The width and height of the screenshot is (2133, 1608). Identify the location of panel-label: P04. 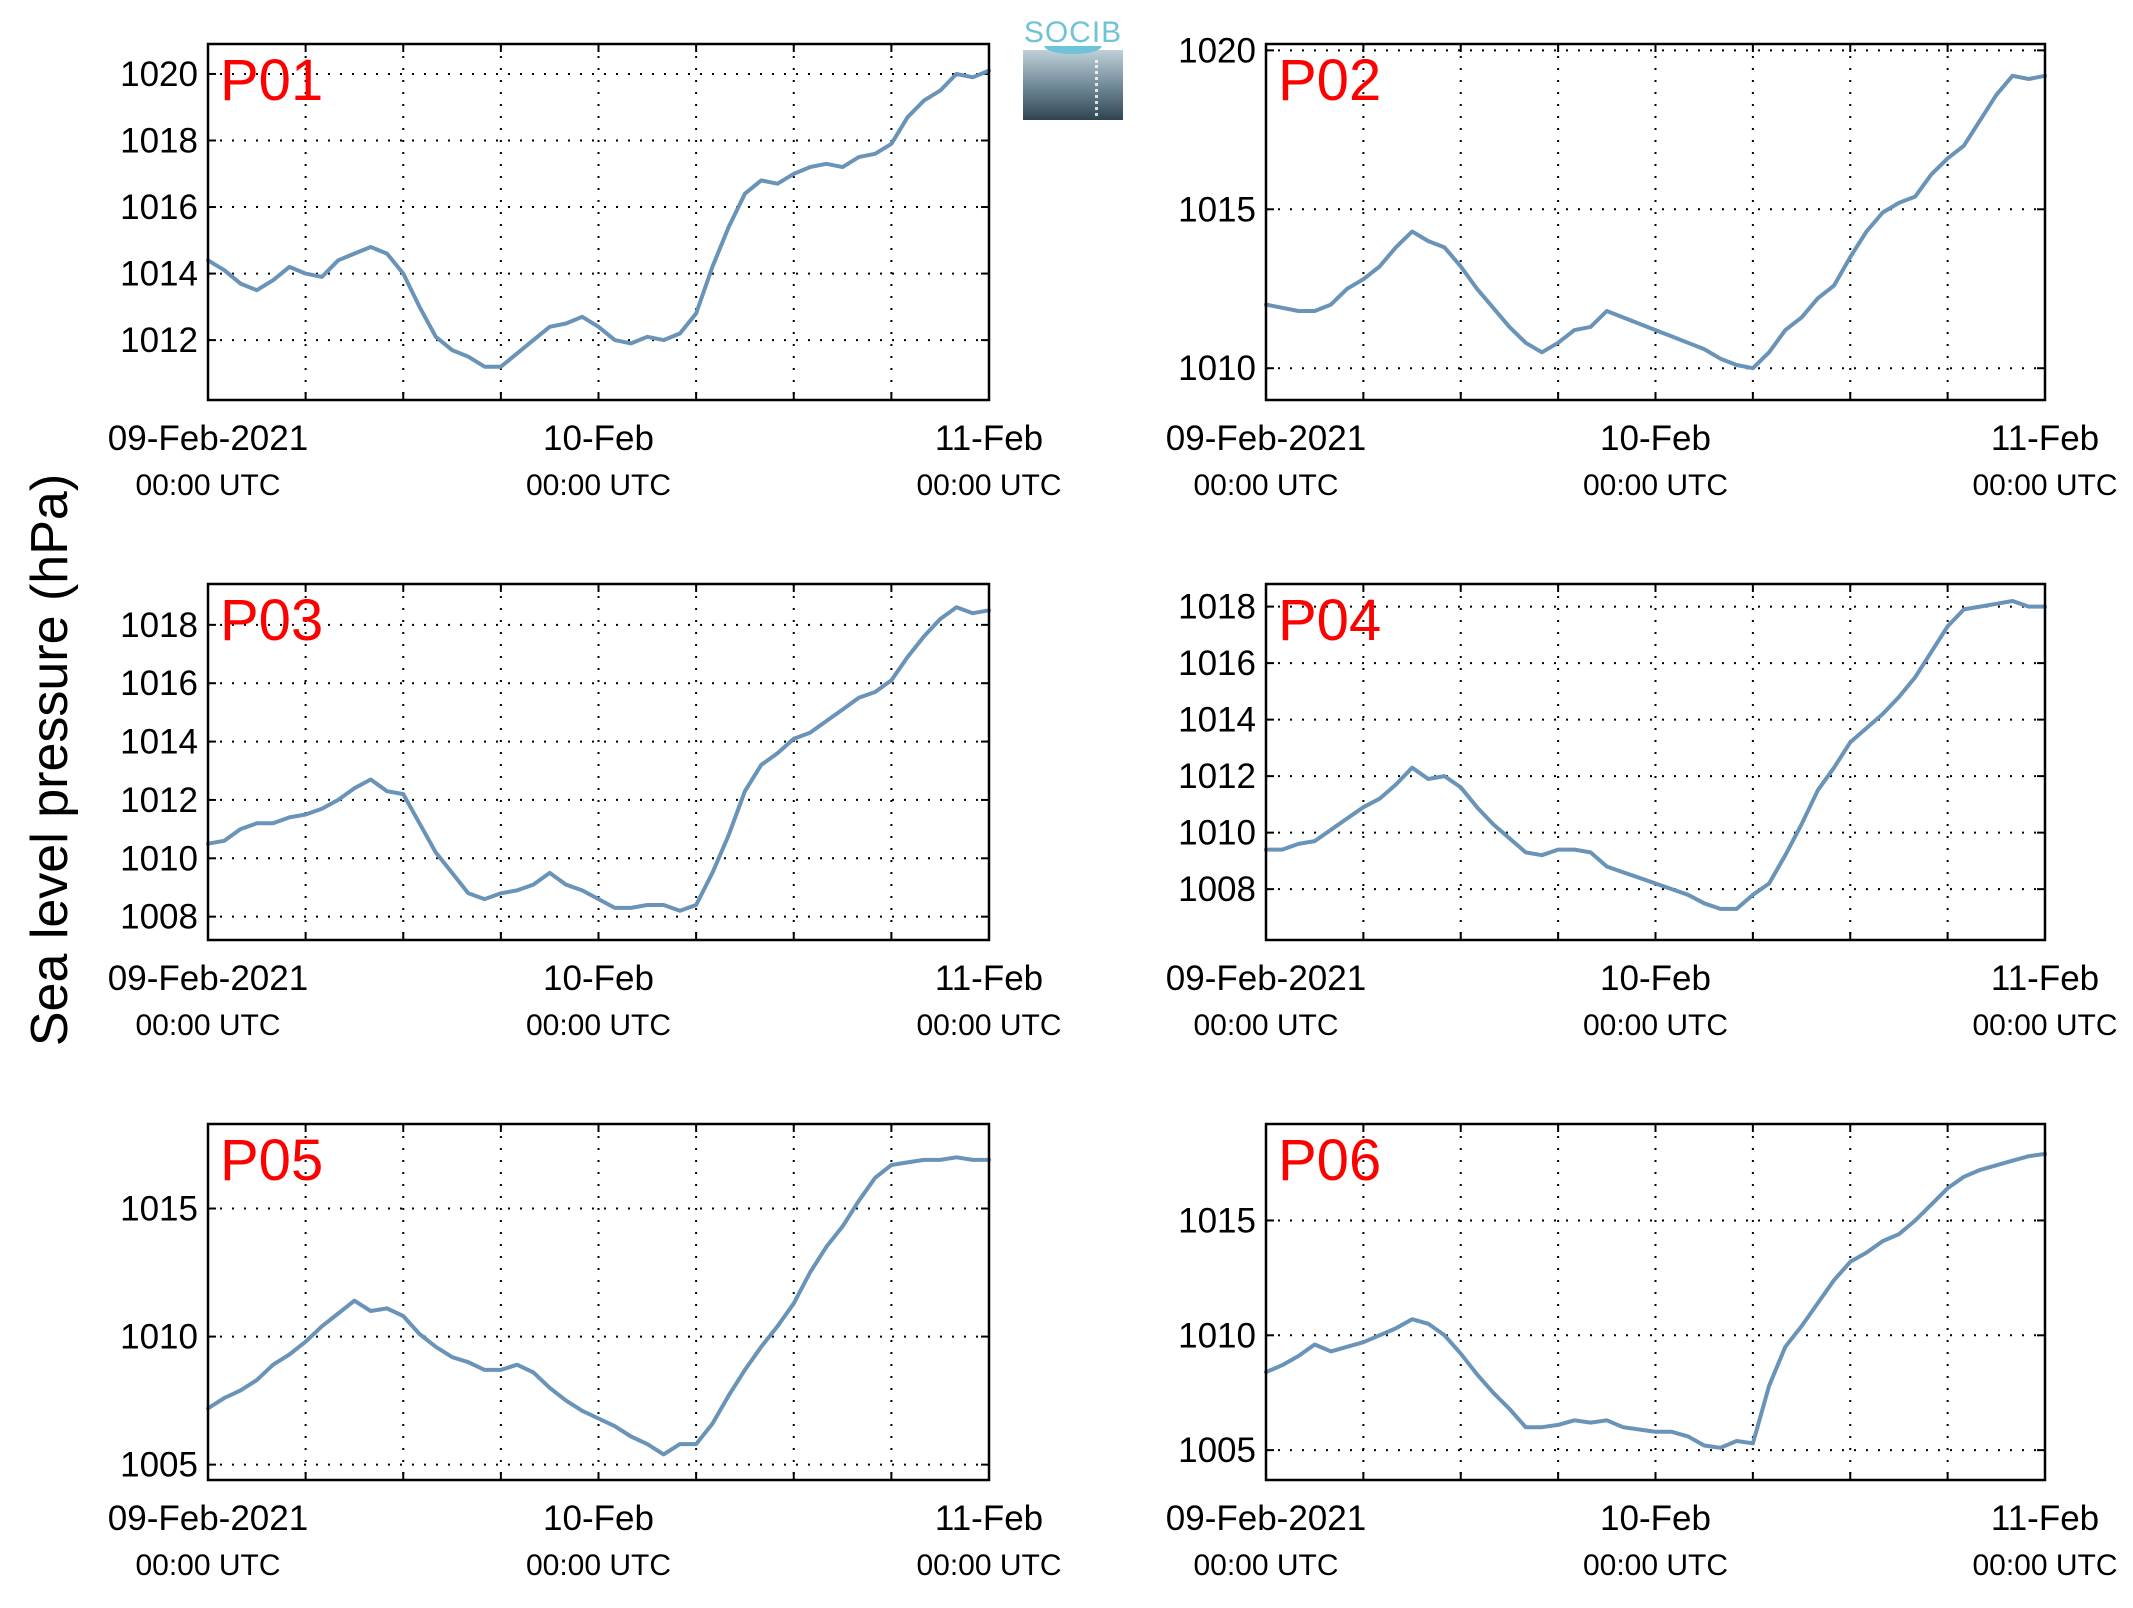
(1329, 620).